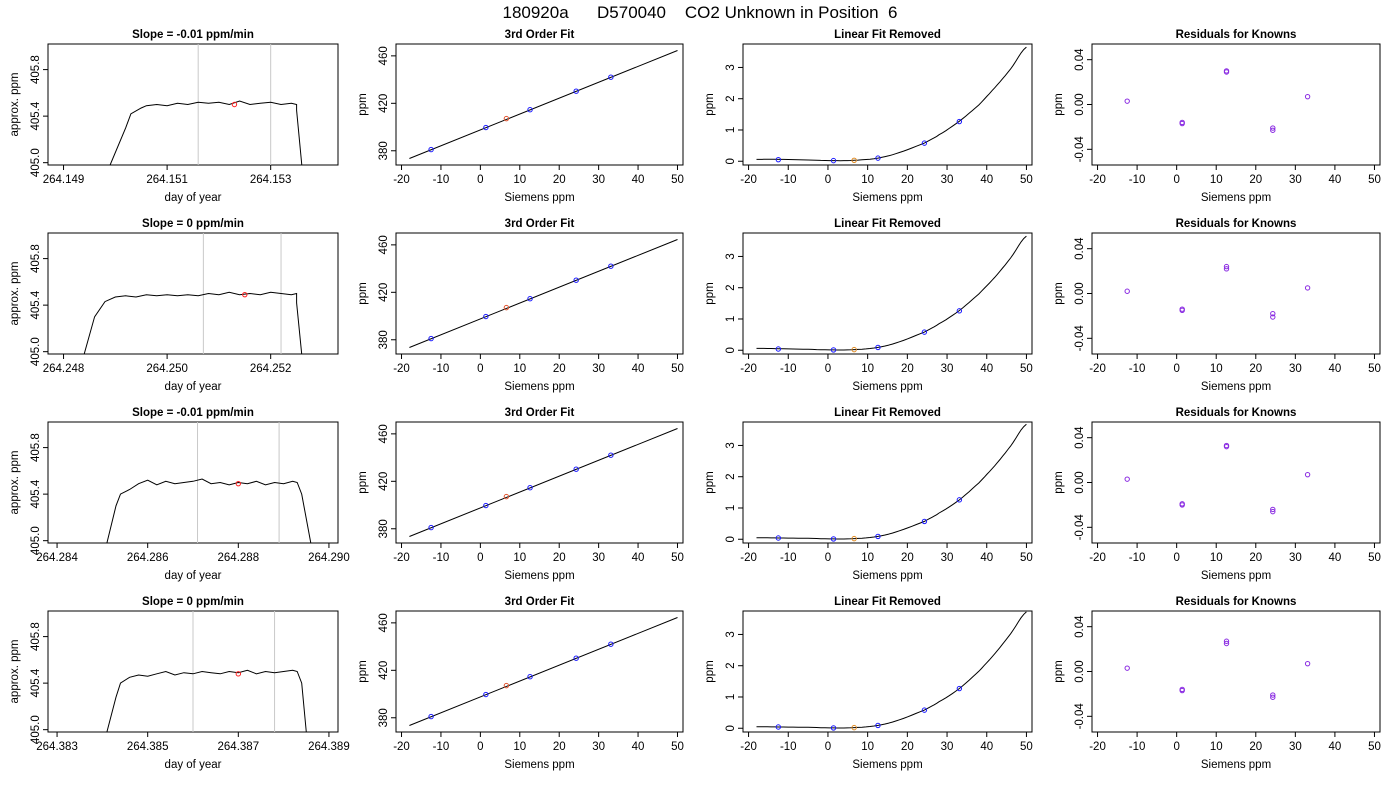  I want to click on chart-title: Residuals for Knowns, so click(1236, 413).